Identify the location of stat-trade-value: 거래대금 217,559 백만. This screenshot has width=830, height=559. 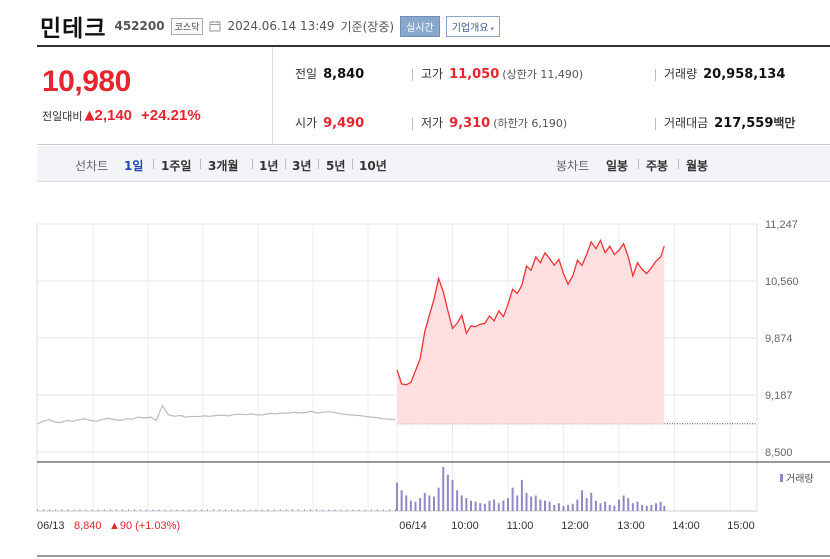
(729, 122).